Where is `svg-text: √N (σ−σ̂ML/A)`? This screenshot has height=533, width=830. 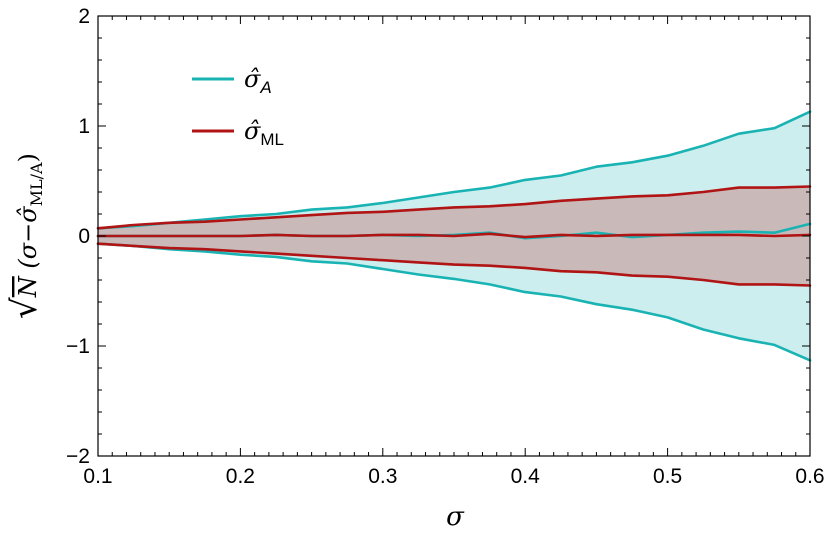 svg-text: √N (σ−σ̂ML/A) is located at coordinates (25, 236).